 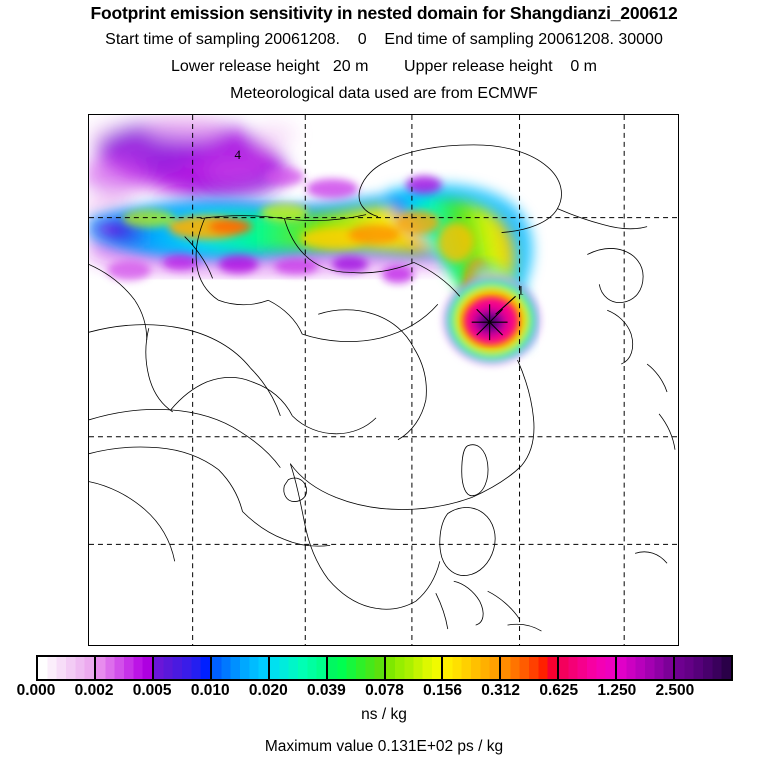 What do you see at coordinates (617, 690) in the screenshot?
I see `colorbar-tick-10: 1.250` at bounding box center [617, 690].